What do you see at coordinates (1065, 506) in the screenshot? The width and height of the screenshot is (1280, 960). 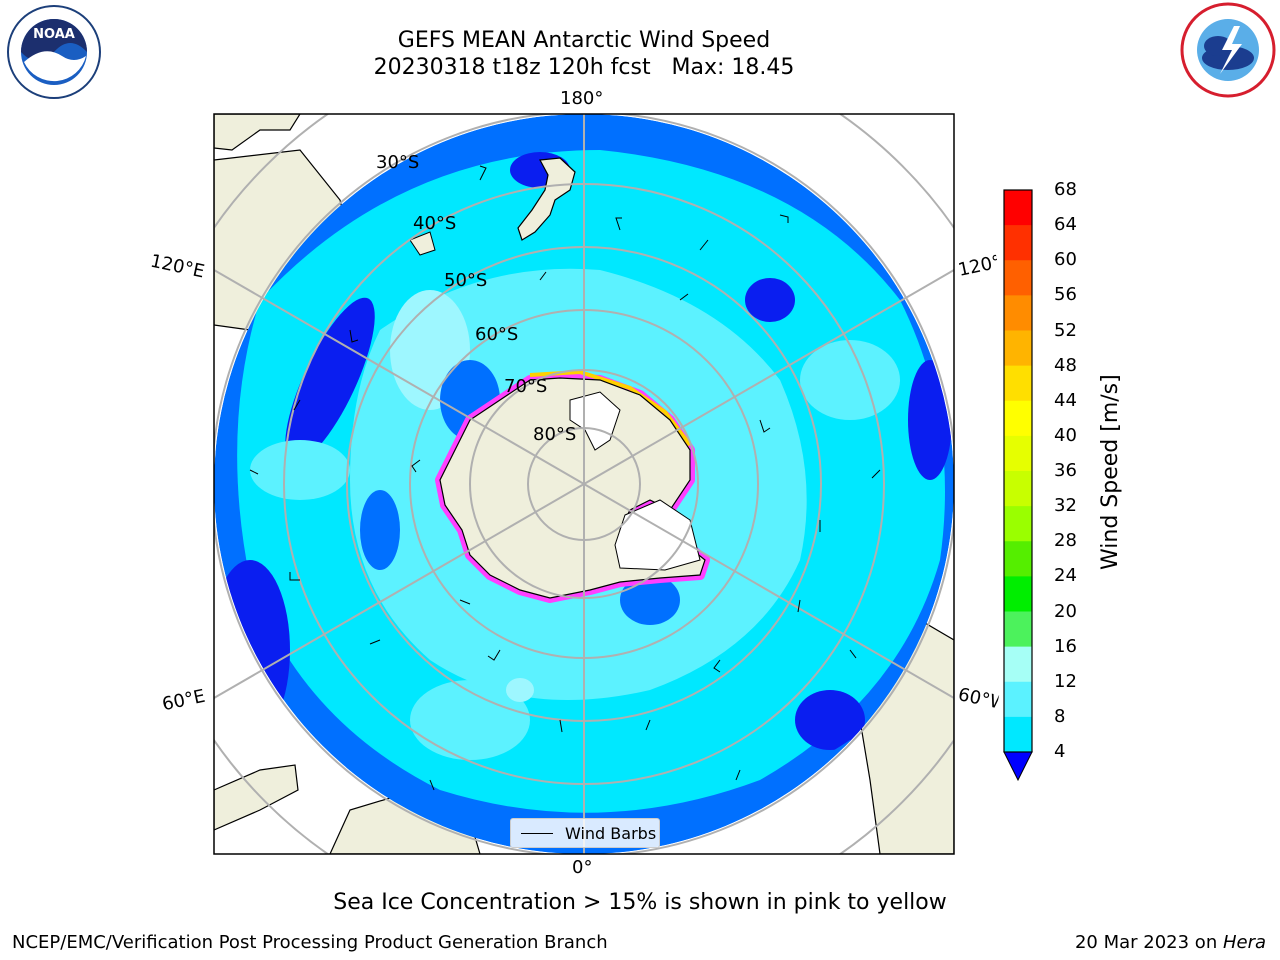 I see `colorbar-tick-label: 32` at bounding box center [1065, 506].